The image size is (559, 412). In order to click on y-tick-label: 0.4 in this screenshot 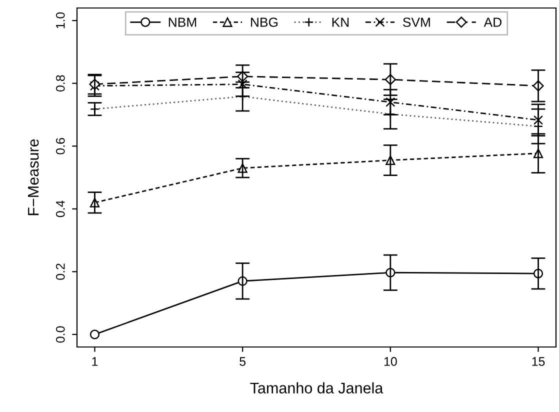, I will do `click(60, 209)`.